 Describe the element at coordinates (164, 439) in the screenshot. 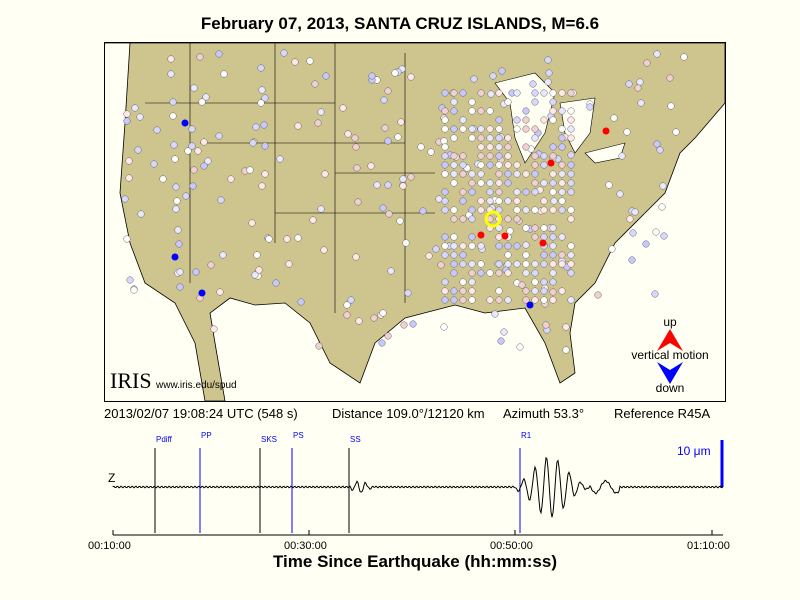

I see `phase-label: Pdiff` at that location.